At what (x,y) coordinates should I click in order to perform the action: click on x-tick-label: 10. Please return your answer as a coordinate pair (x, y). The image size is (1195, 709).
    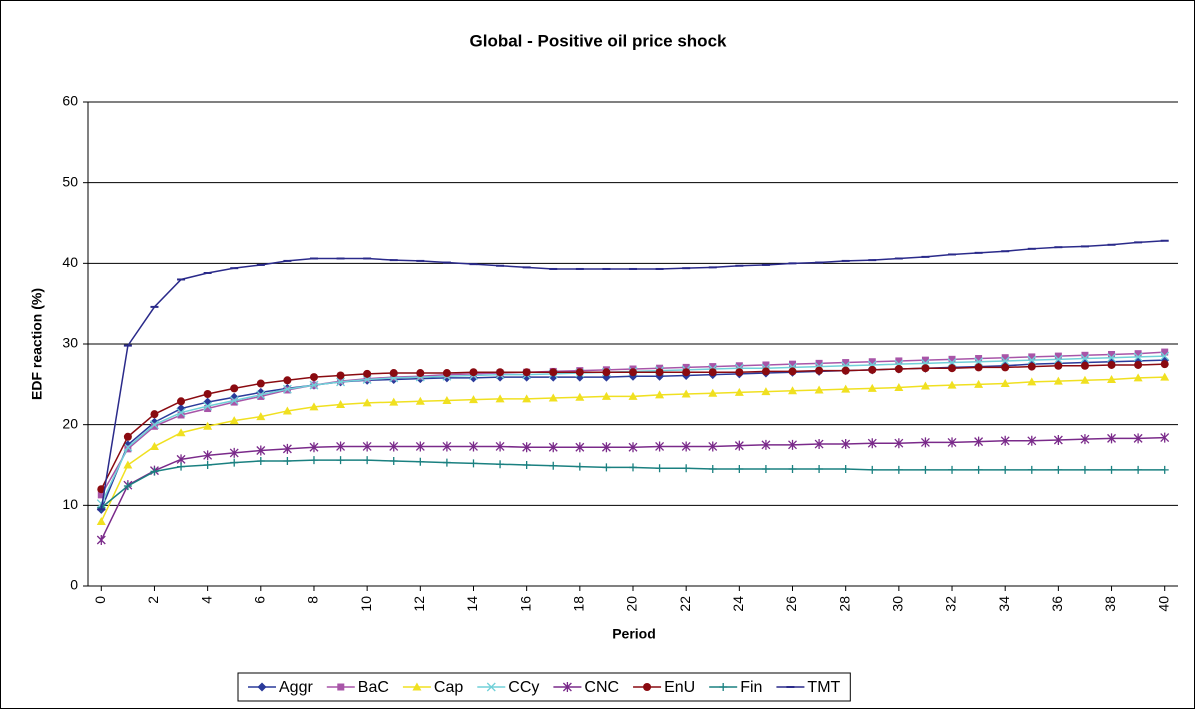
    Looking at the image, I should click on (366, 604).